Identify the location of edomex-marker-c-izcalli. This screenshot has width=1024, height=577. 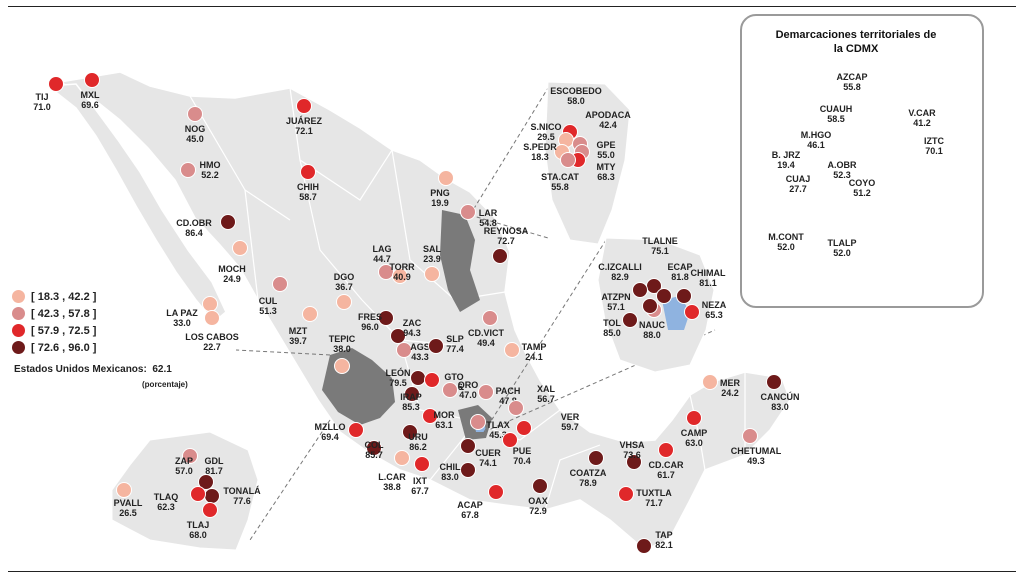
(640, 290).